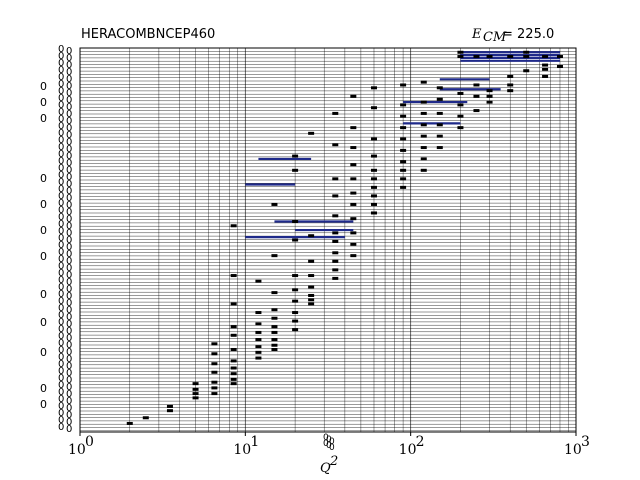 This screenshot has height=480, width=640. What do you see at coordinates (408, 450) in the screenshot?
I see `x-tick-label: 10` at bounding box center [408, 450].